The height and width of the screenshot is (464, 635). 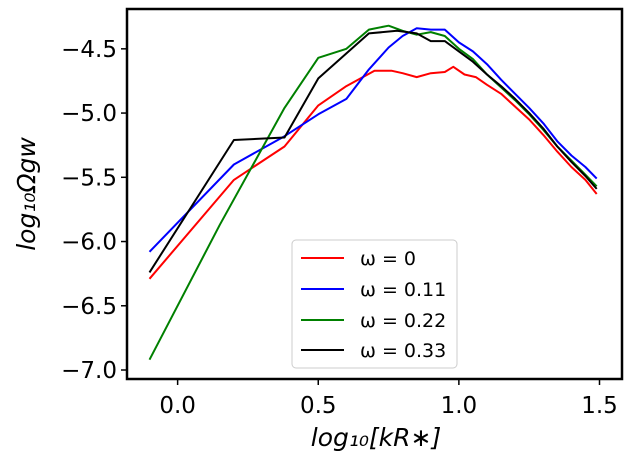 I want to click on legend-label-2: ω = 0.22, so click(x=403, y=321).